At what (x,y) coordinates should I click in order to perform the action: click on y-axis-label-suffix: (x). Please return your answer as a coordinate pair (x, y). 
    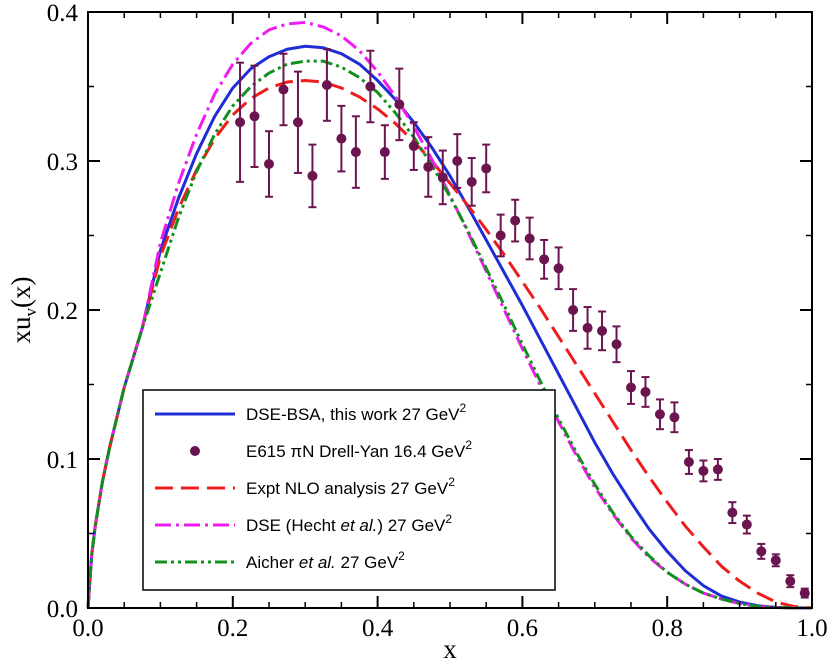
    Looking at the image, I should click on (21, 292).